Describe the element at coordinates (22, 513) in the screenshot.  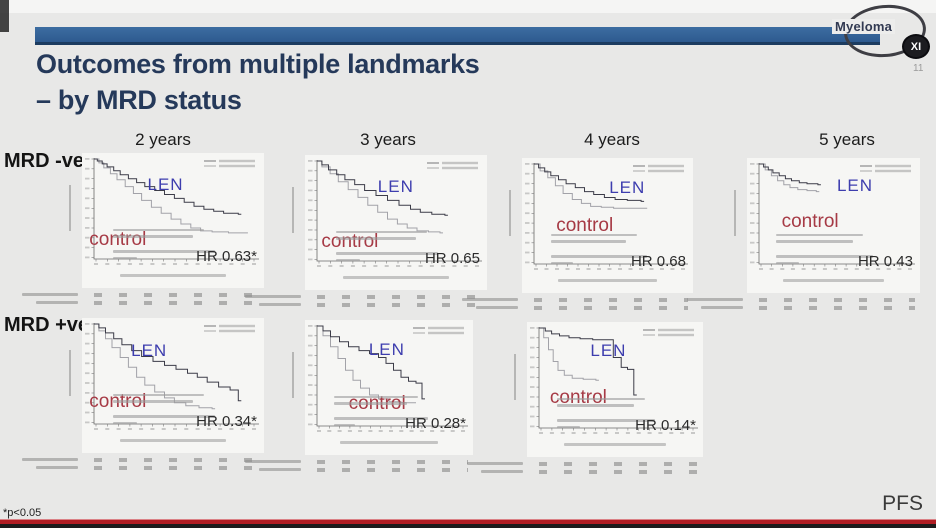
I see `significance-footnote: *p<0.05` at that location.